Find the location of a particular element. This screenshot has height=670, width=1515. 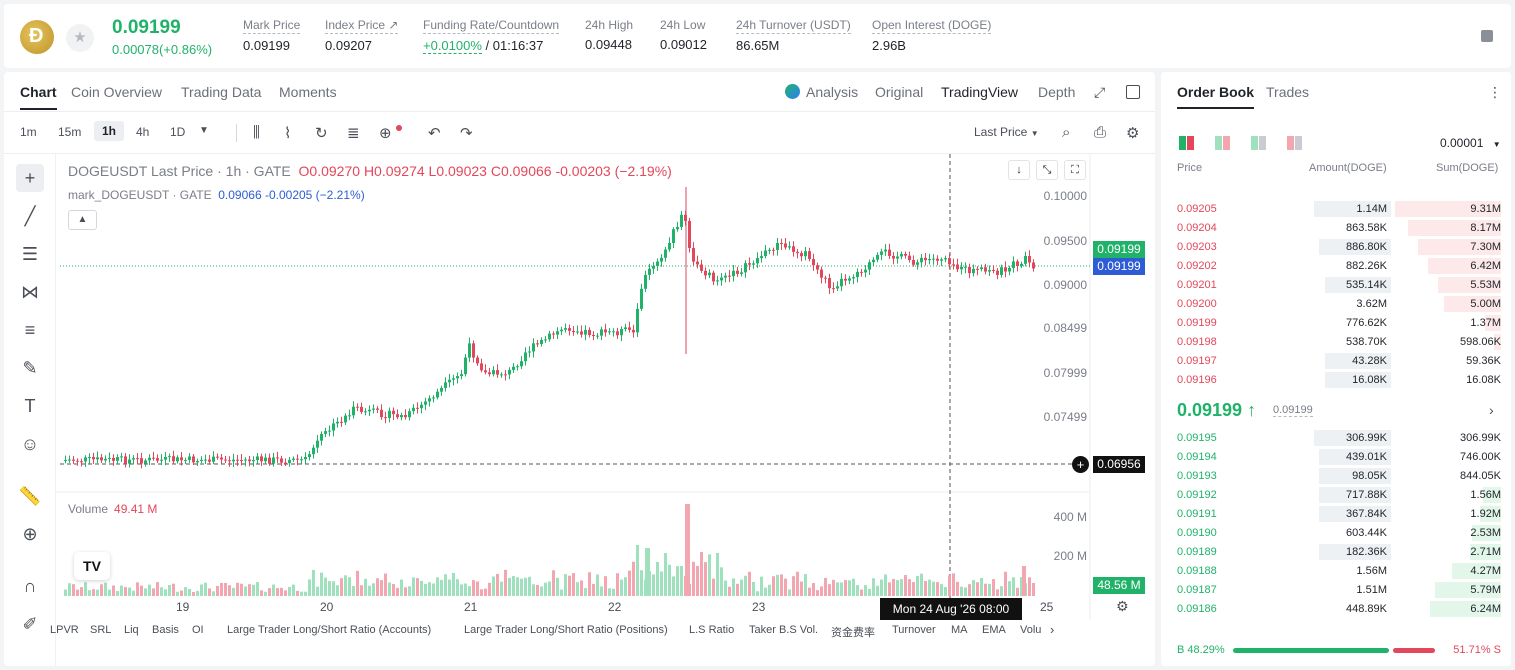

ind-lpvr: LPVR is located at coordinates (64, 630).